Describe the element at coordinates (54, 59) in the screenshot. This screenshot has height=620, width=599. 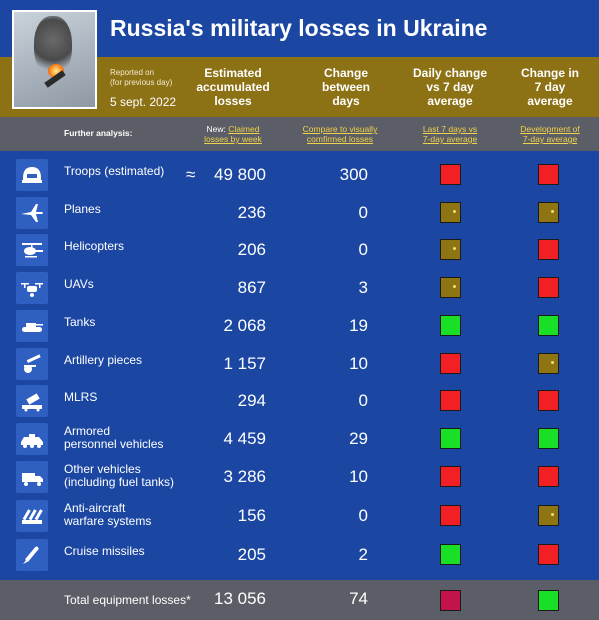
I see `burning-aircraft-photo` at that location.